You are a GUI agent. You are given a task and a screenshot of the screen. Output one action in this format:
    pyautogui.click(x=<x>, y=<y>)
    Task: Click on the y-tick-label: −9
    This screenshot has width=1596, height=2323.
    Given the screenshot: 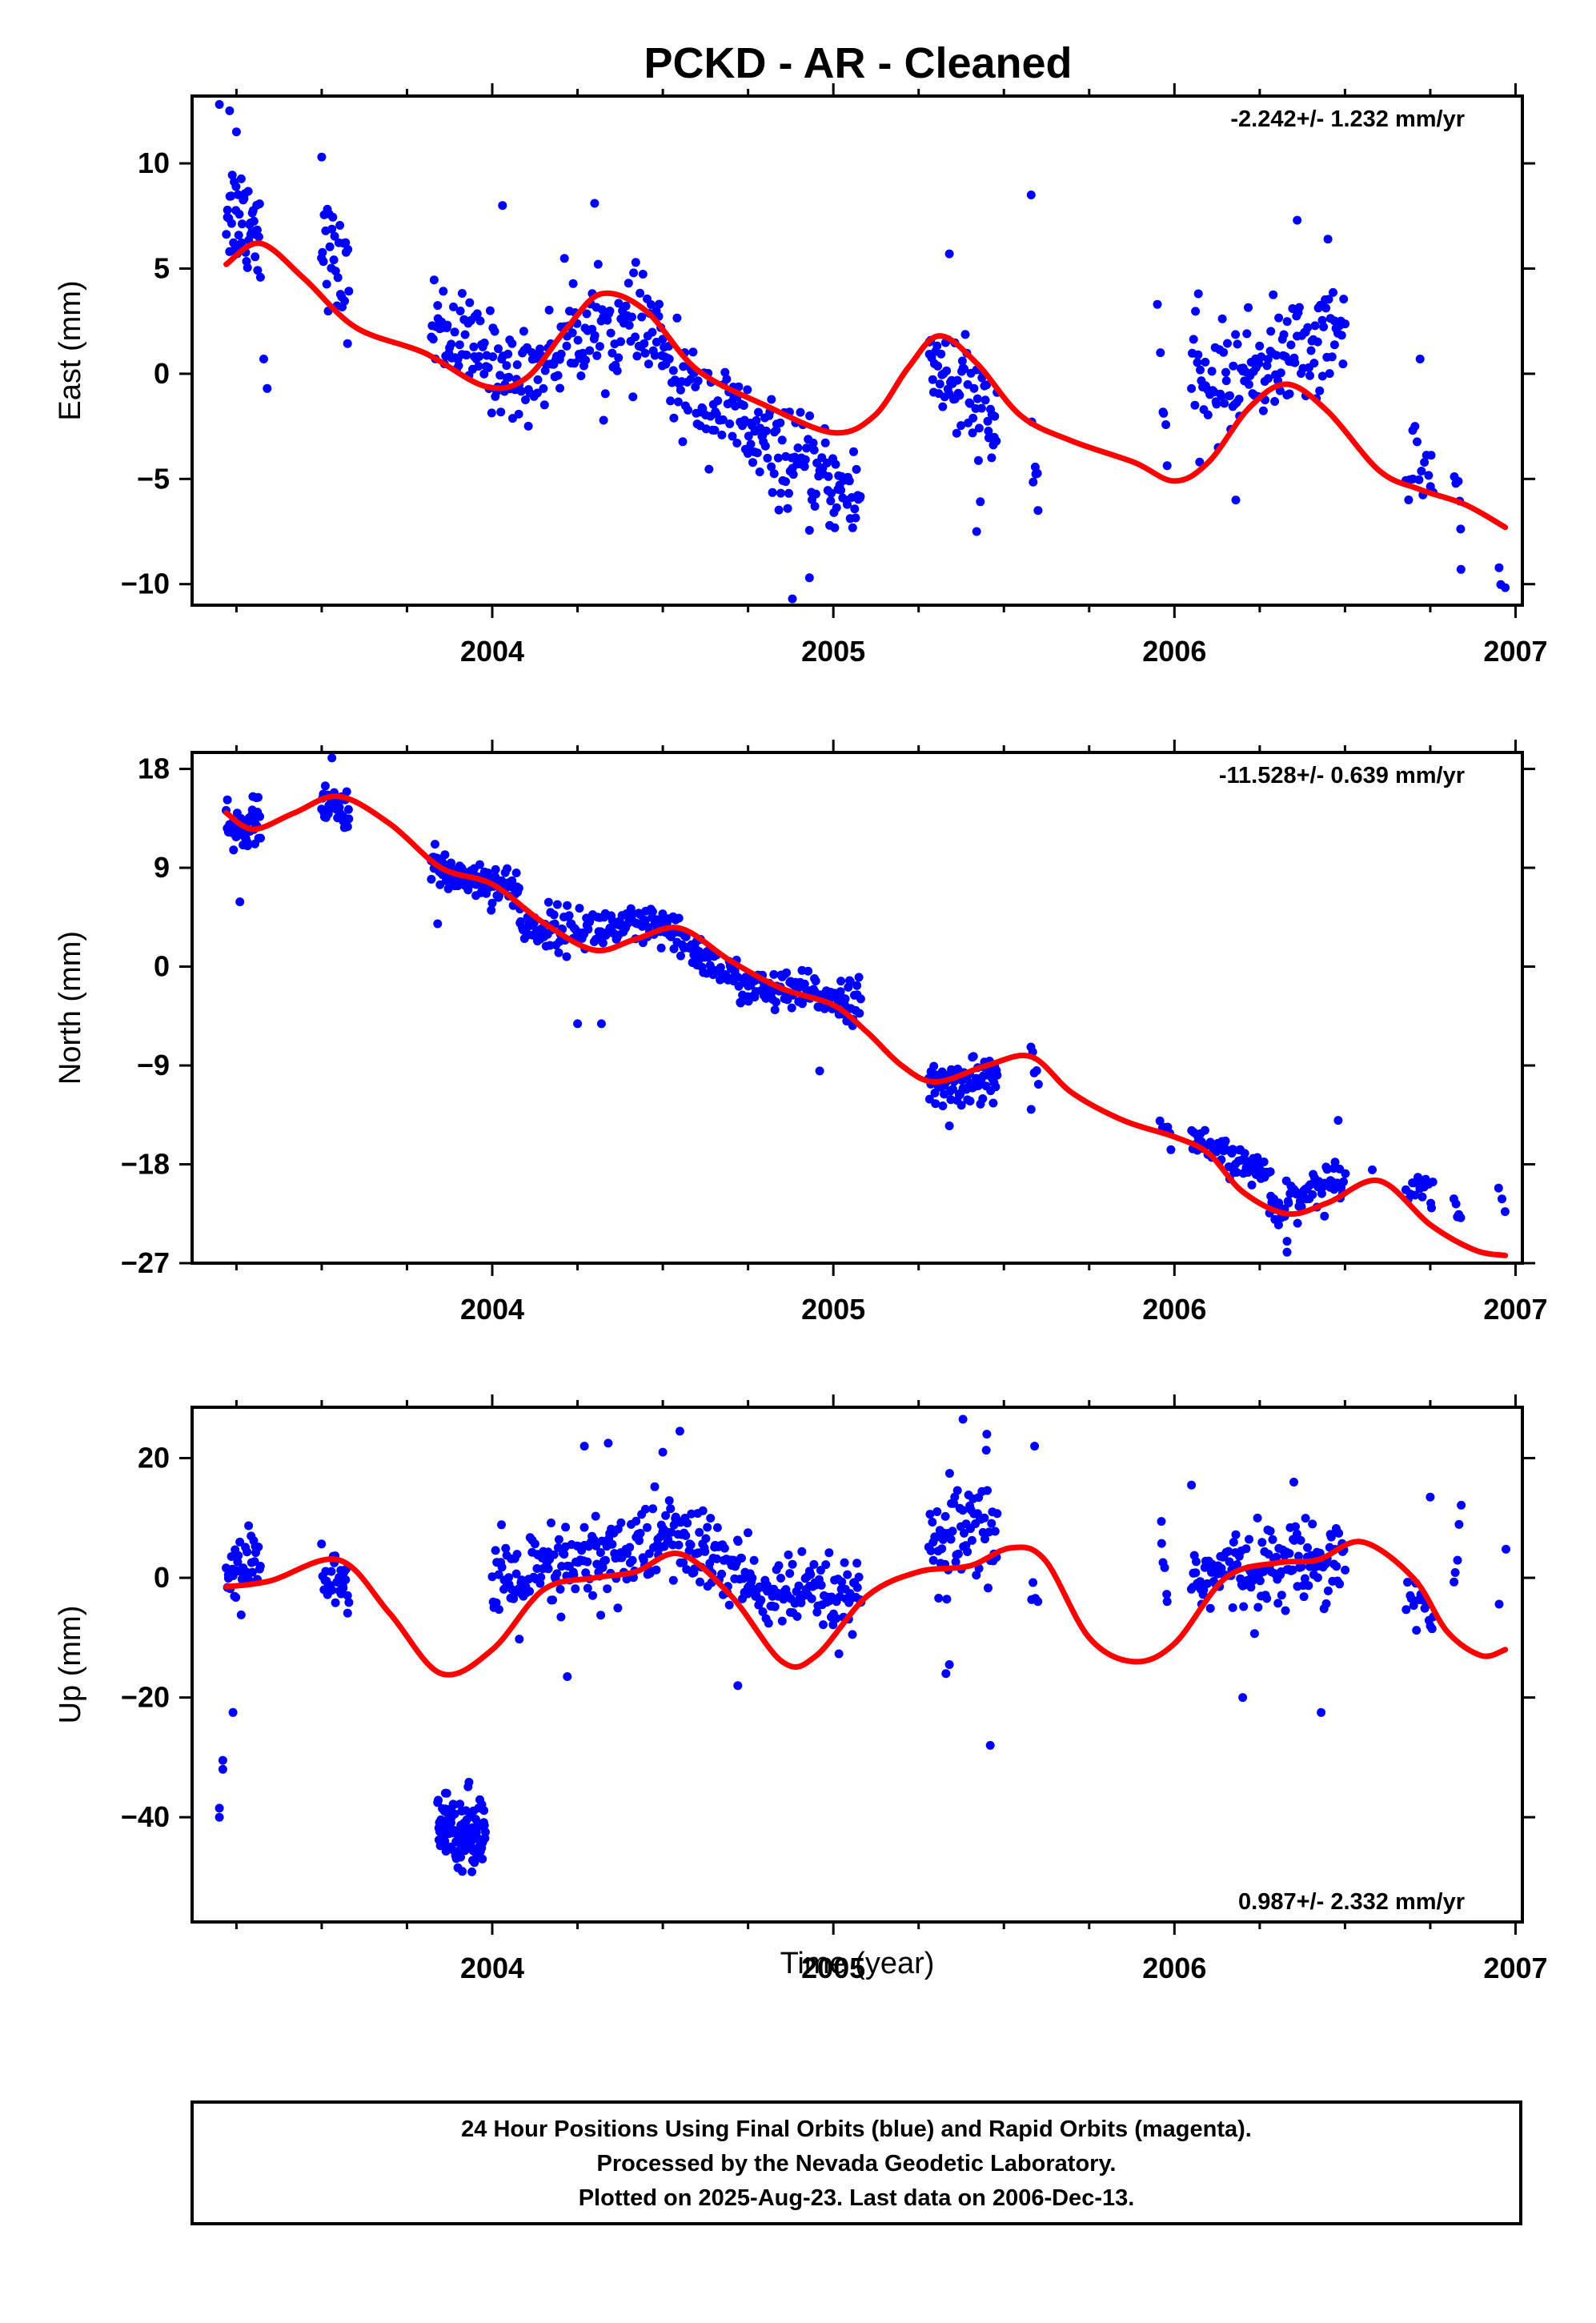 What is the action you would take?
    pyautogui.click(x=153, y=1065)
    